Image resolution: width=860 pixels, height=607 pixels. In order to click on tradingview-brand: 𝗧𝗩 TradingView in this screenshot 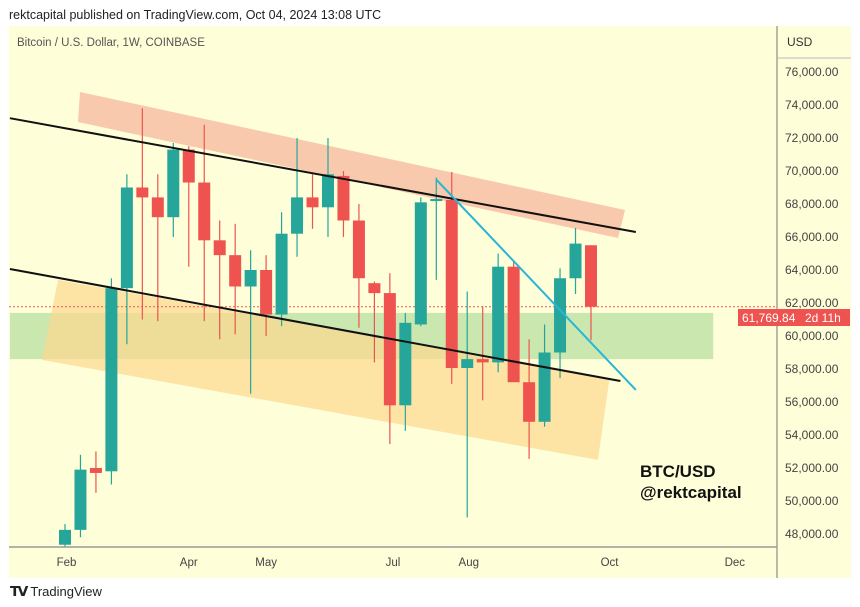, I will do `click(56, 591)`.